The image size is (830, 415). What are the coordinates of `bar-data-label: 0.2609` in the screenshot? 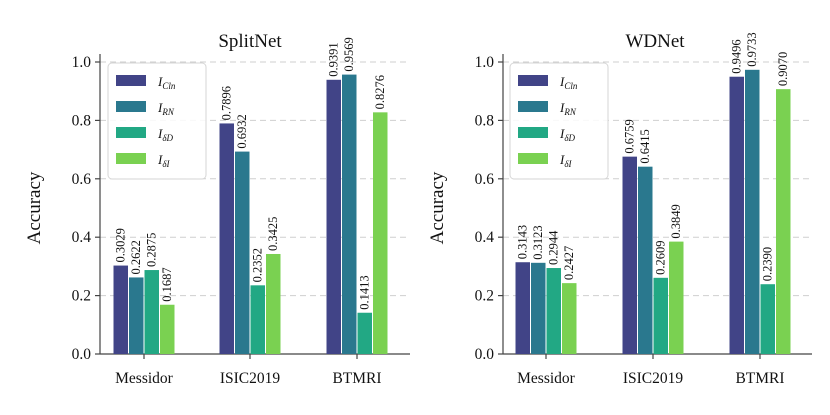 It's located at (661, 257).